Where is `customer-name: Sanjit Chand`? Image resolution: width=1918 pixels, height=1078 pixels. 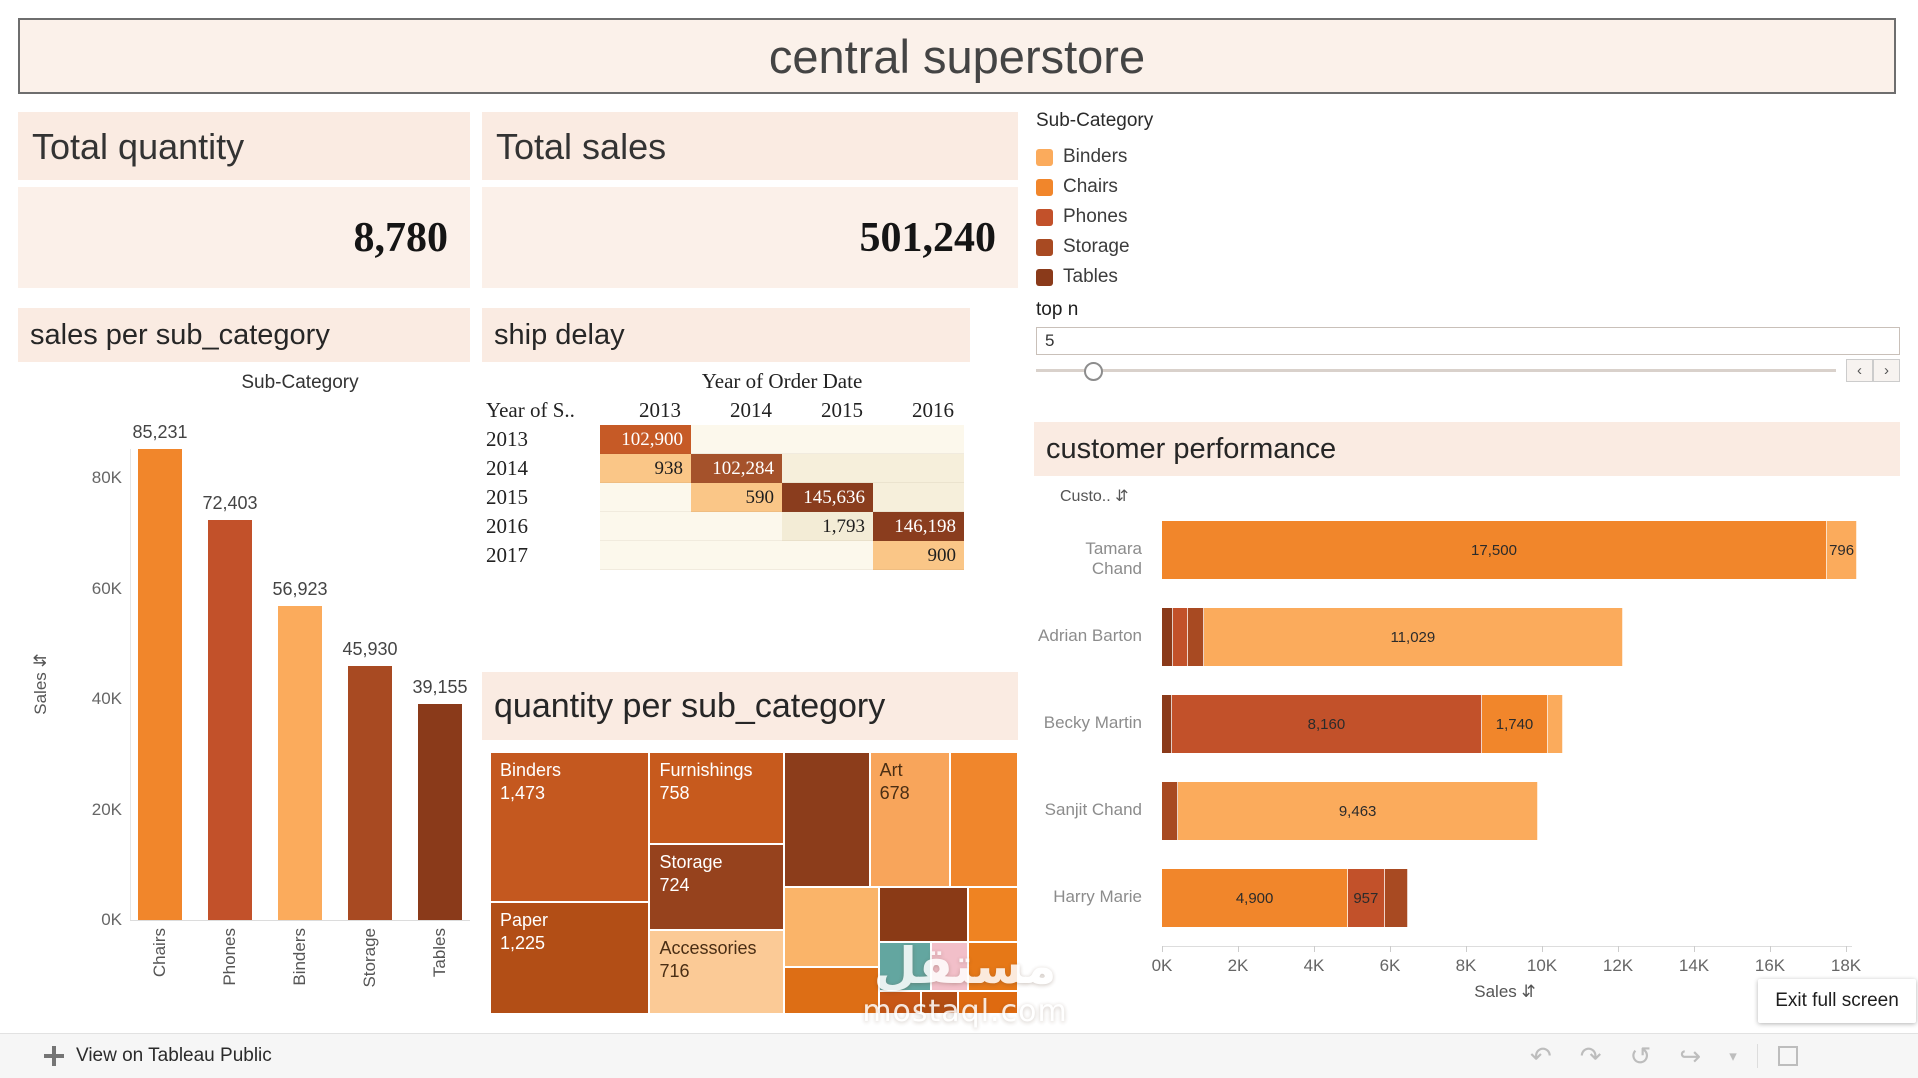 customer-name: Sanjit Chand is located at coordinates (1093, 809).